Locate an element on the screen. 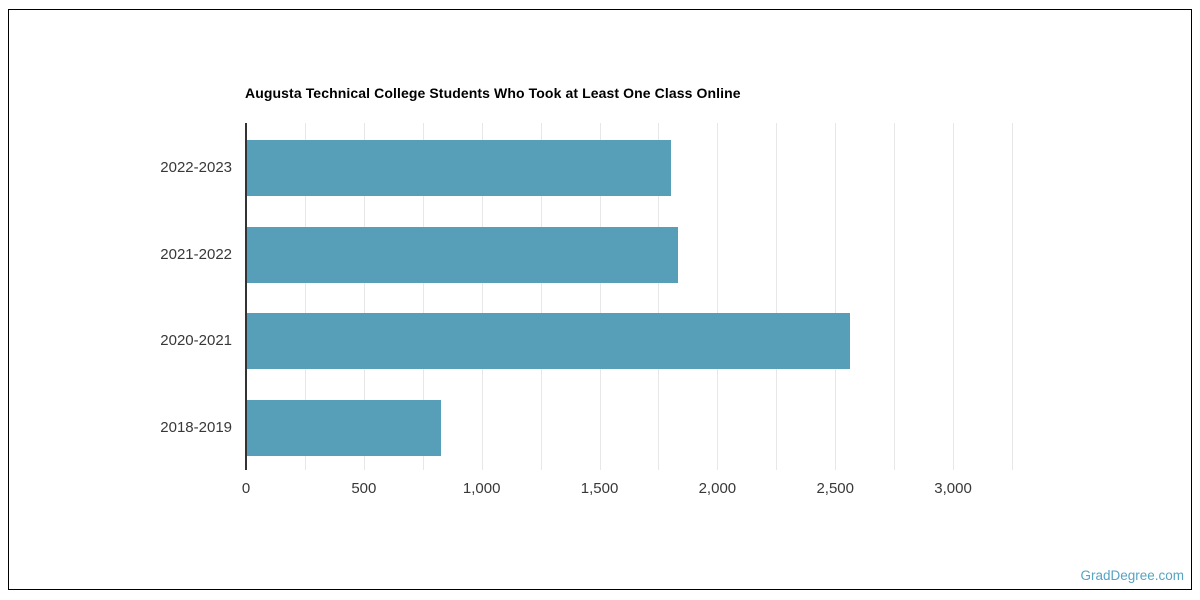 The width and height of the screenshot is (1200, 600). x-axis-label-500: 500 is located at coordinates (364, 488).